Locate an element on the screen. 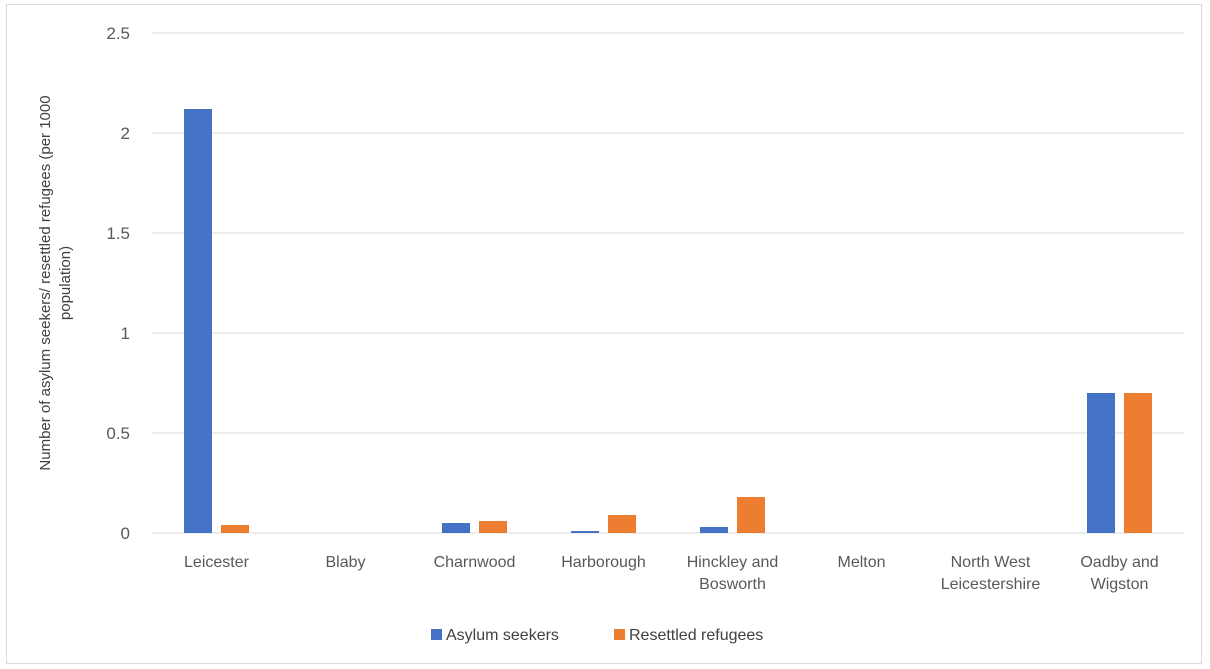 The image size is (1210, 669). y-tick-label: 0.5 is located at coordinates (118, 433).